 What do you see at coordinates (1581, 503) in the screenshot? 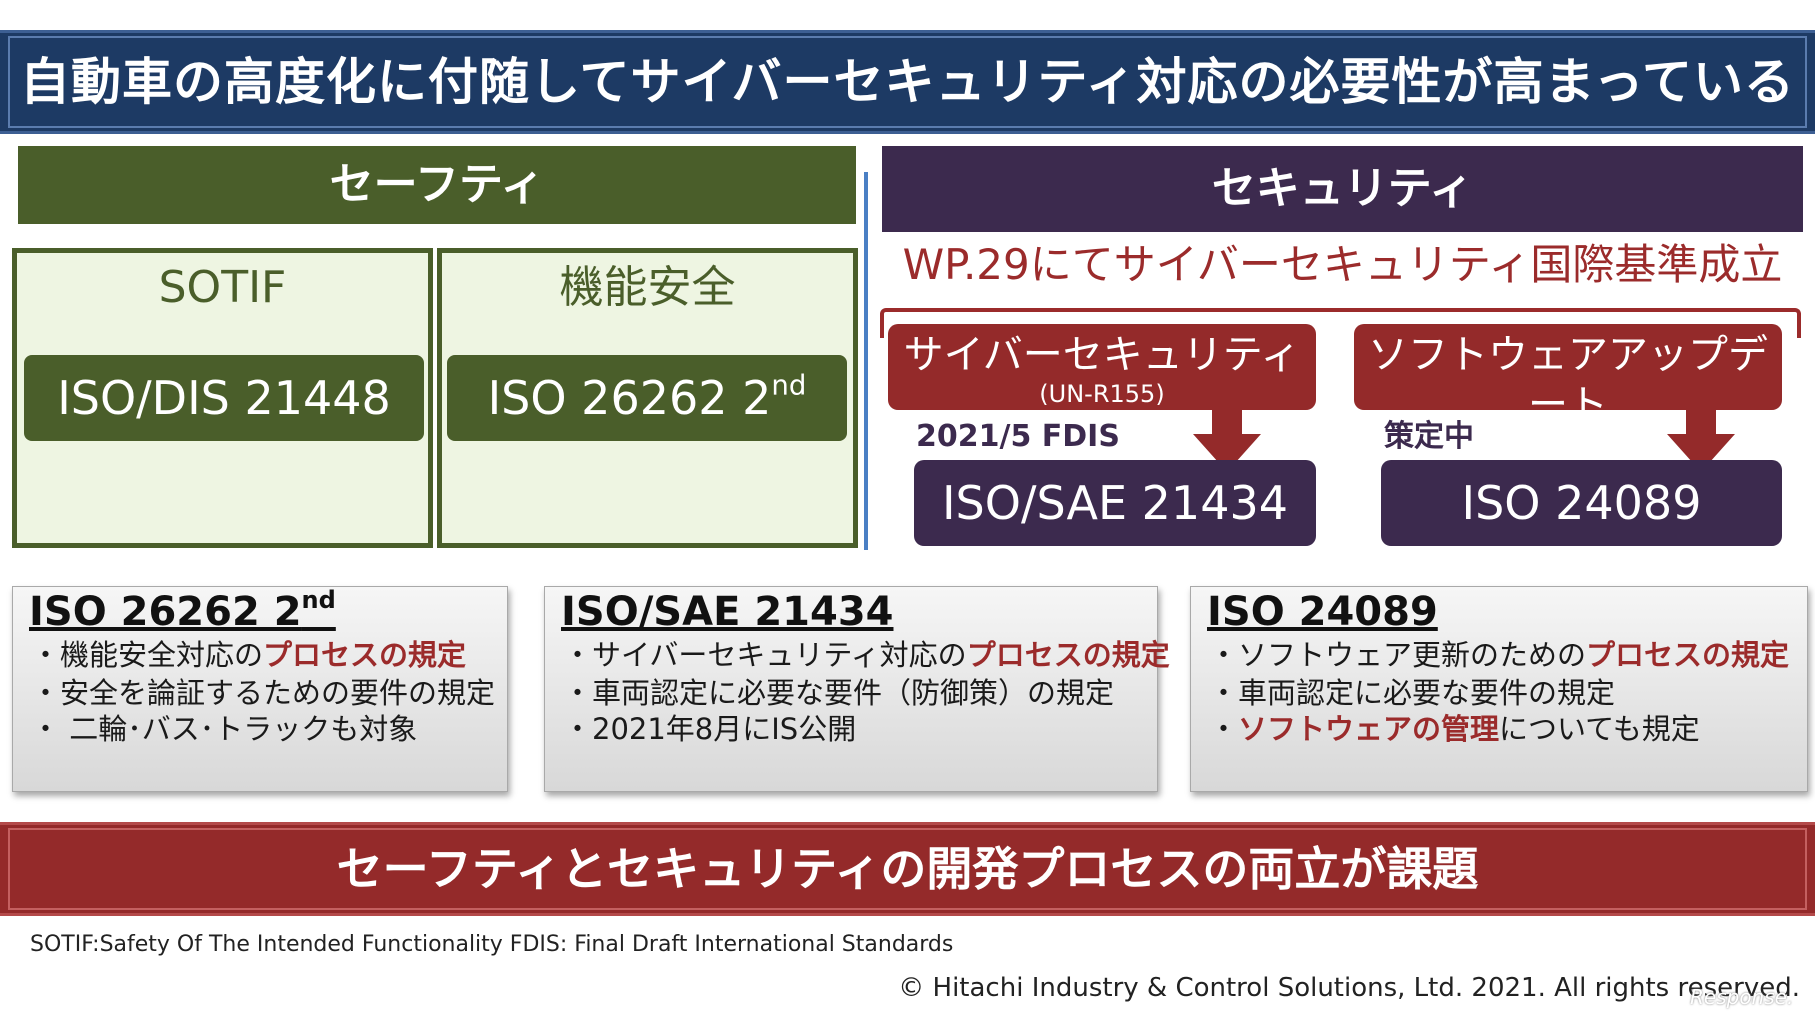
I see `iso-24089-label: ISO 24089` at bounding box center [1581, 503].